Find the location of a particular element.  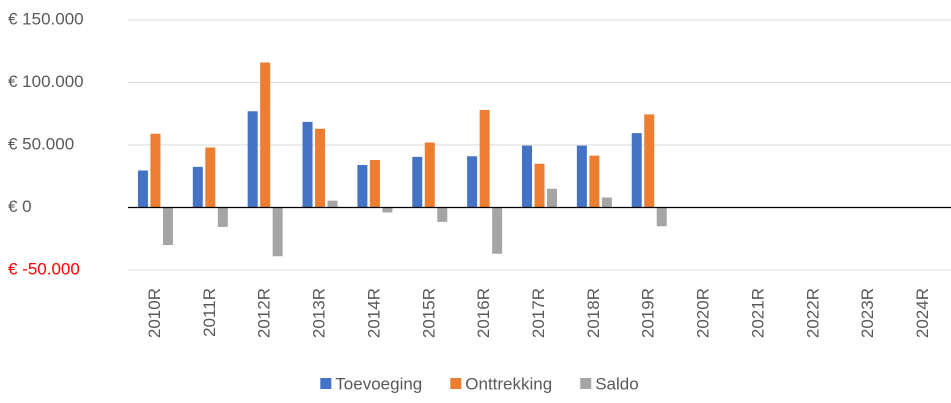

y-tick-label: € 50.000 is located at coordinates (41, 143).